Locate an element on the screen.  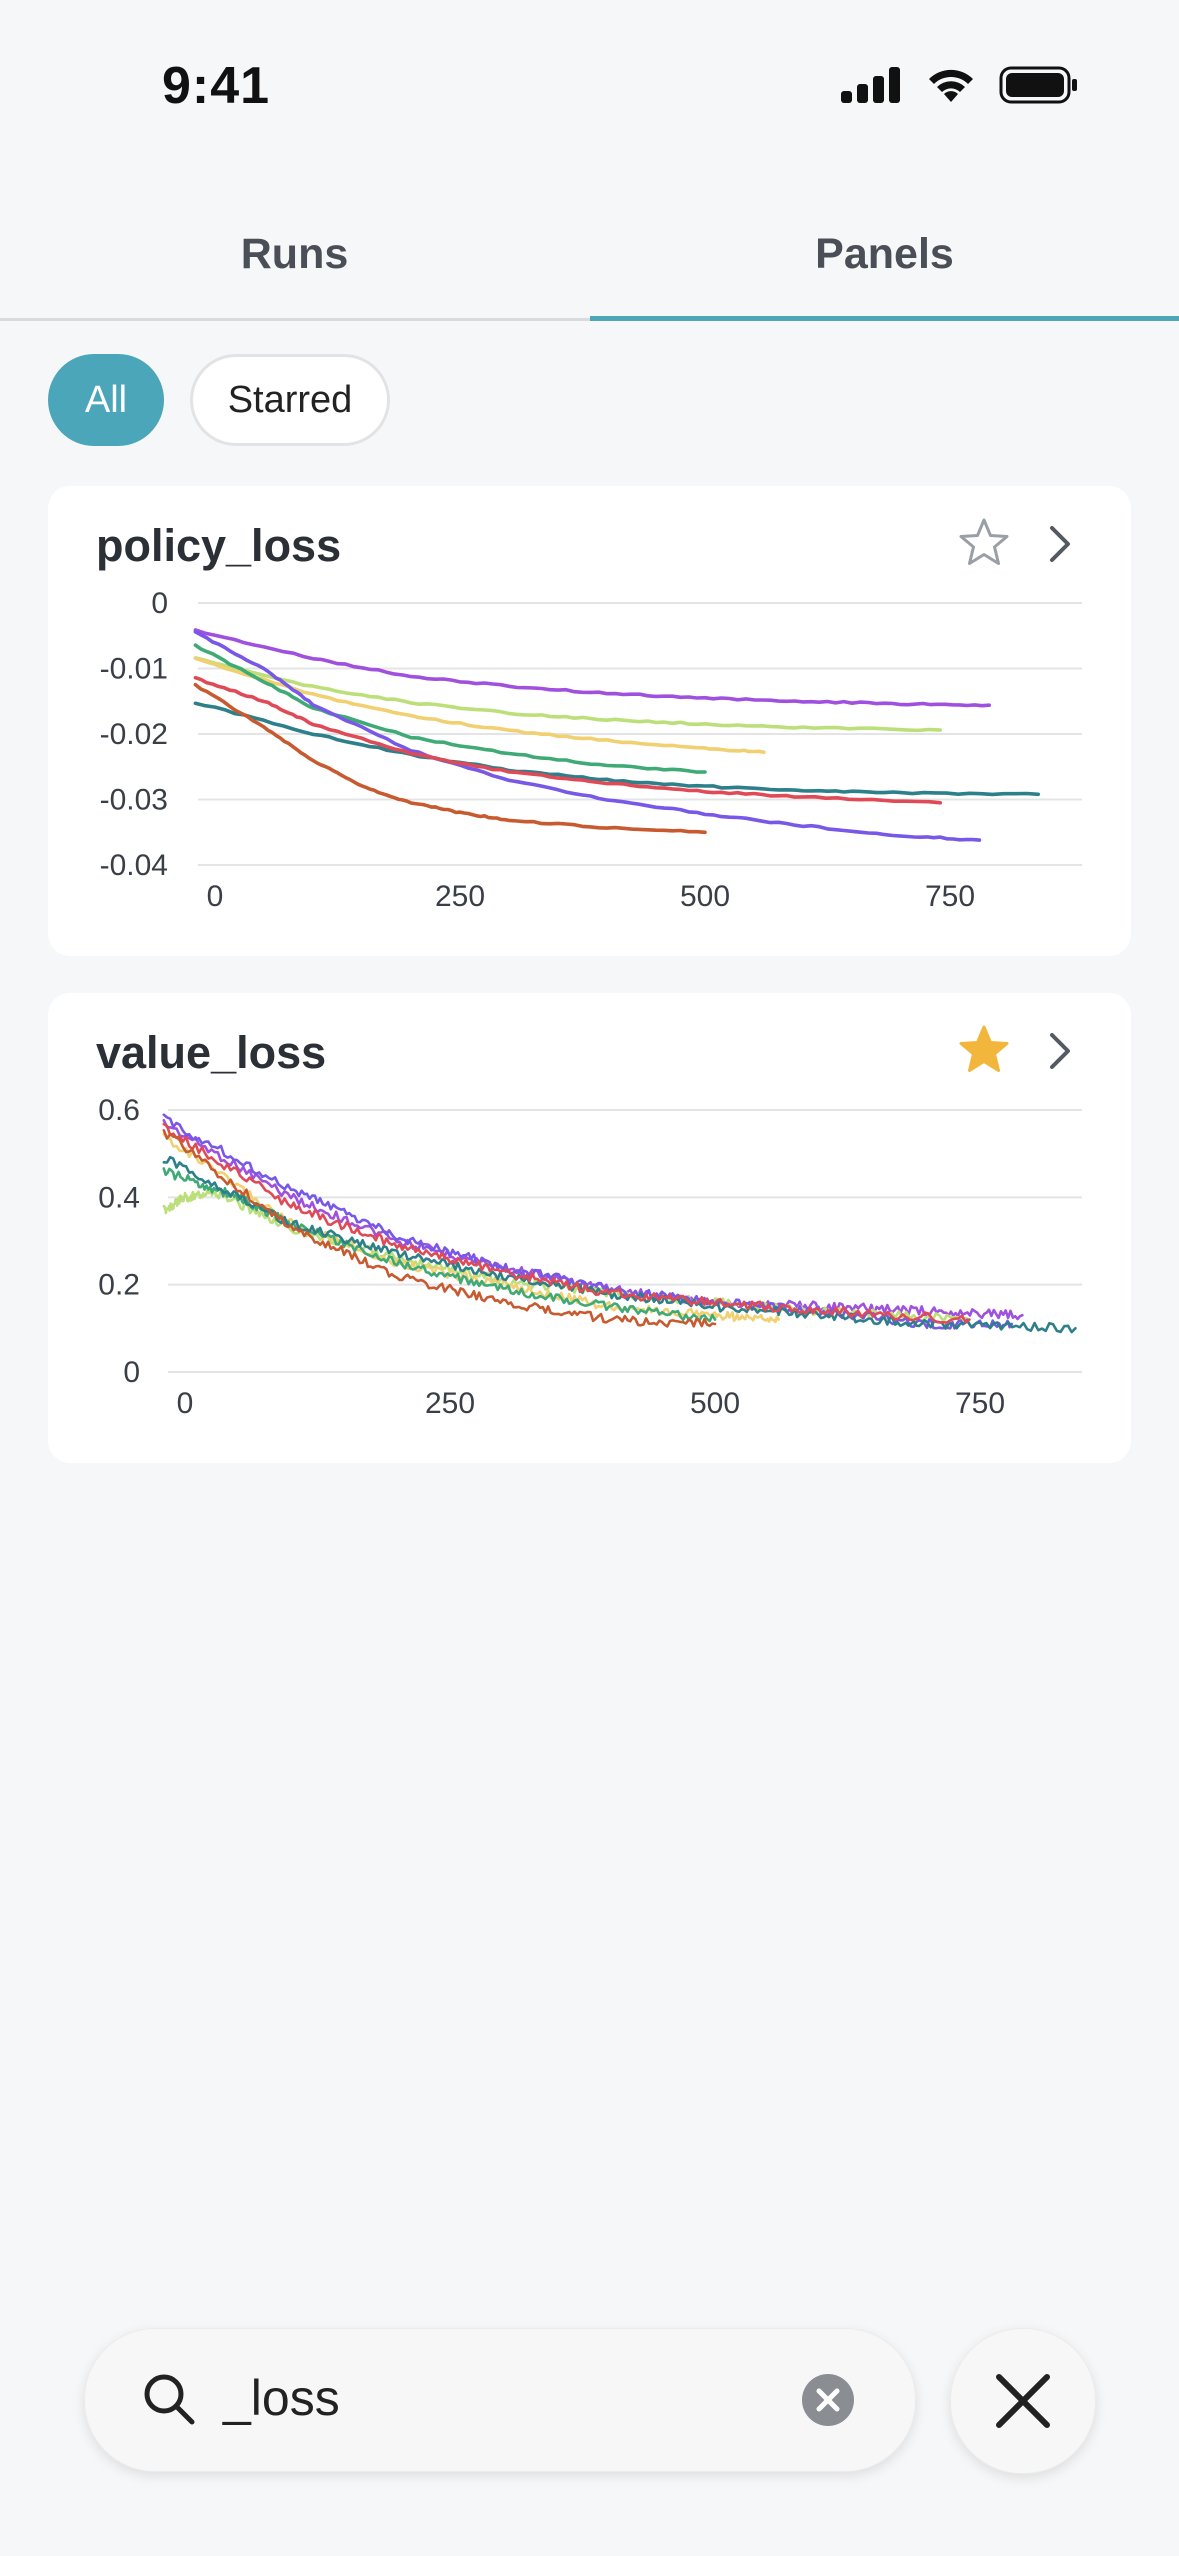
tab-bar: Runs Panels is located at coordinates (589, 255).